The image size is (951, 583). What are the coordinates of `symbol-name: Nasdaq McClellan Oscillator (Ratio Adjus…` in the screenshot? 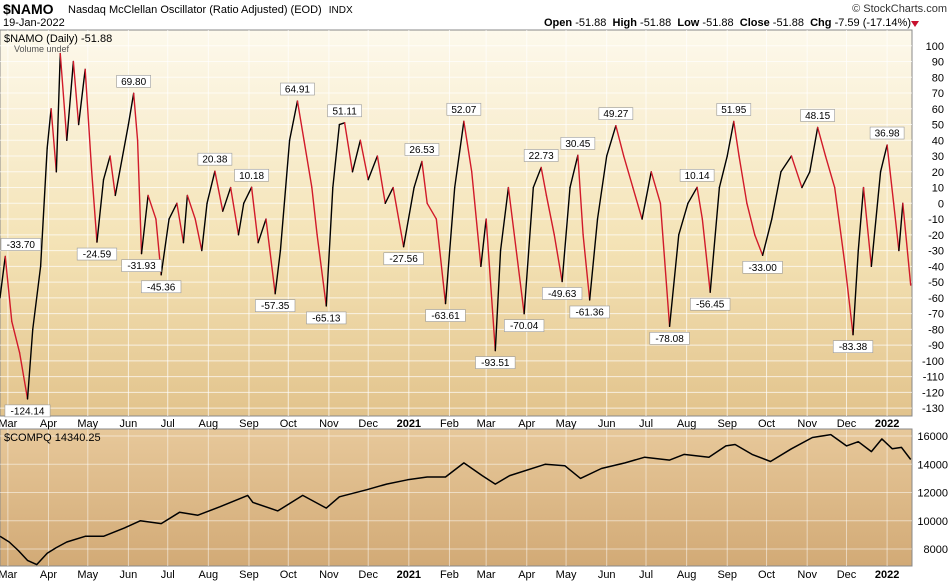 It's located at (195, 10).